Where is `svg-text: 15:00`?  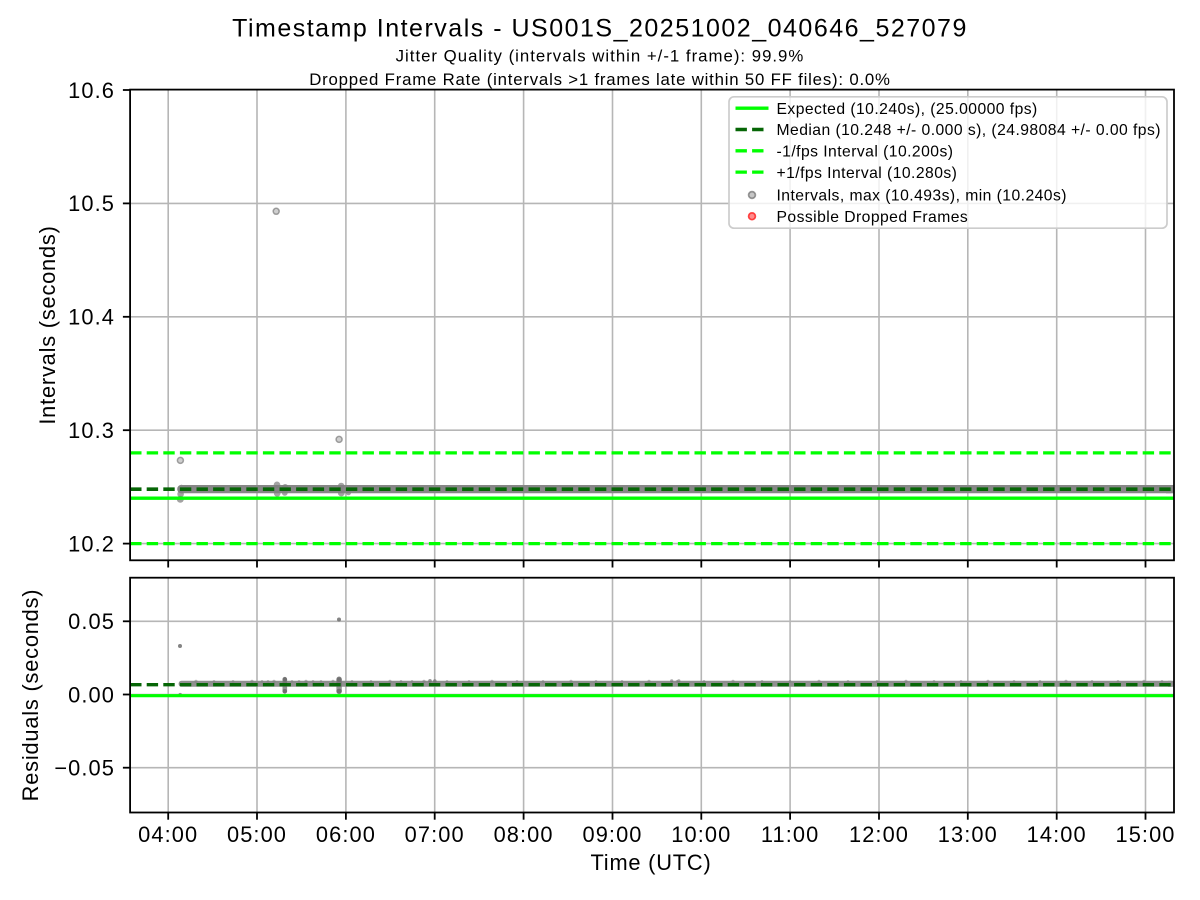 svg-text: 15:00 is located at coordinates (1145, 834).